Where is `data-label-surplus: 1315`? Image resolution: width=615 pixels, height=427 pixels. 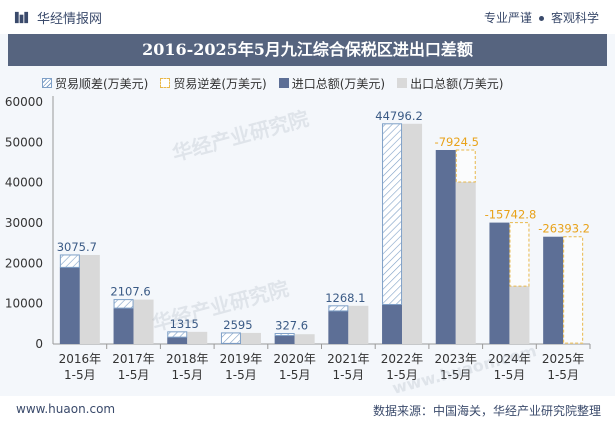
data-label-surplus: 1315 is located at coordinates (184, 324).